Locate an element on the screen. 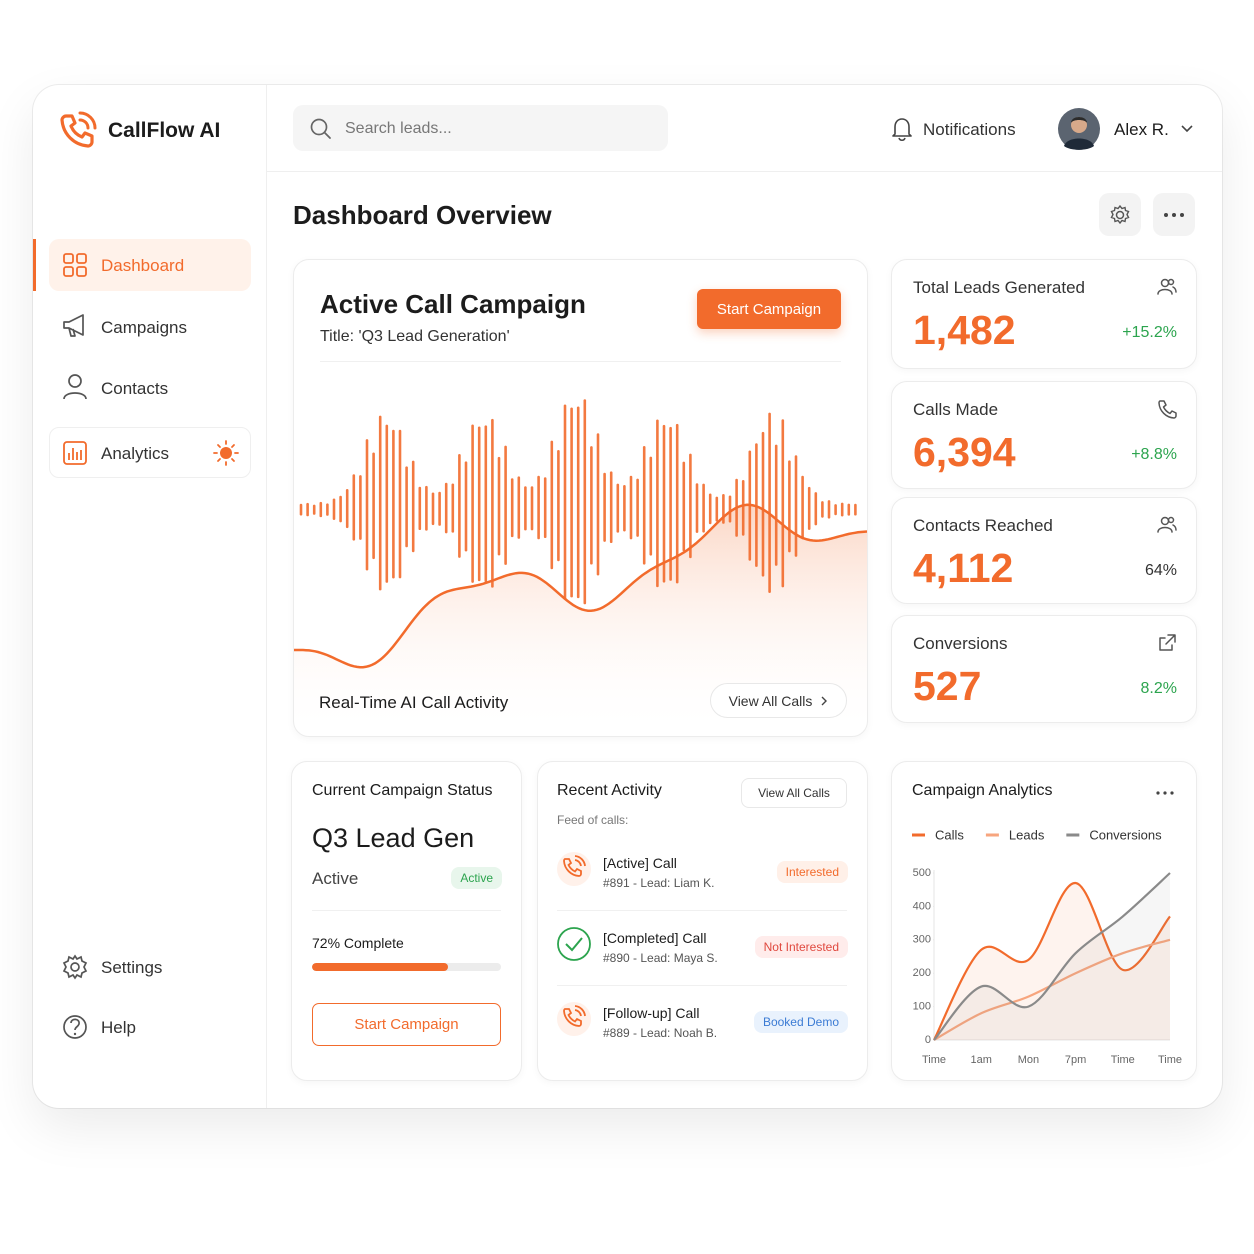  logo-icon is located at coordinates (78, 129).